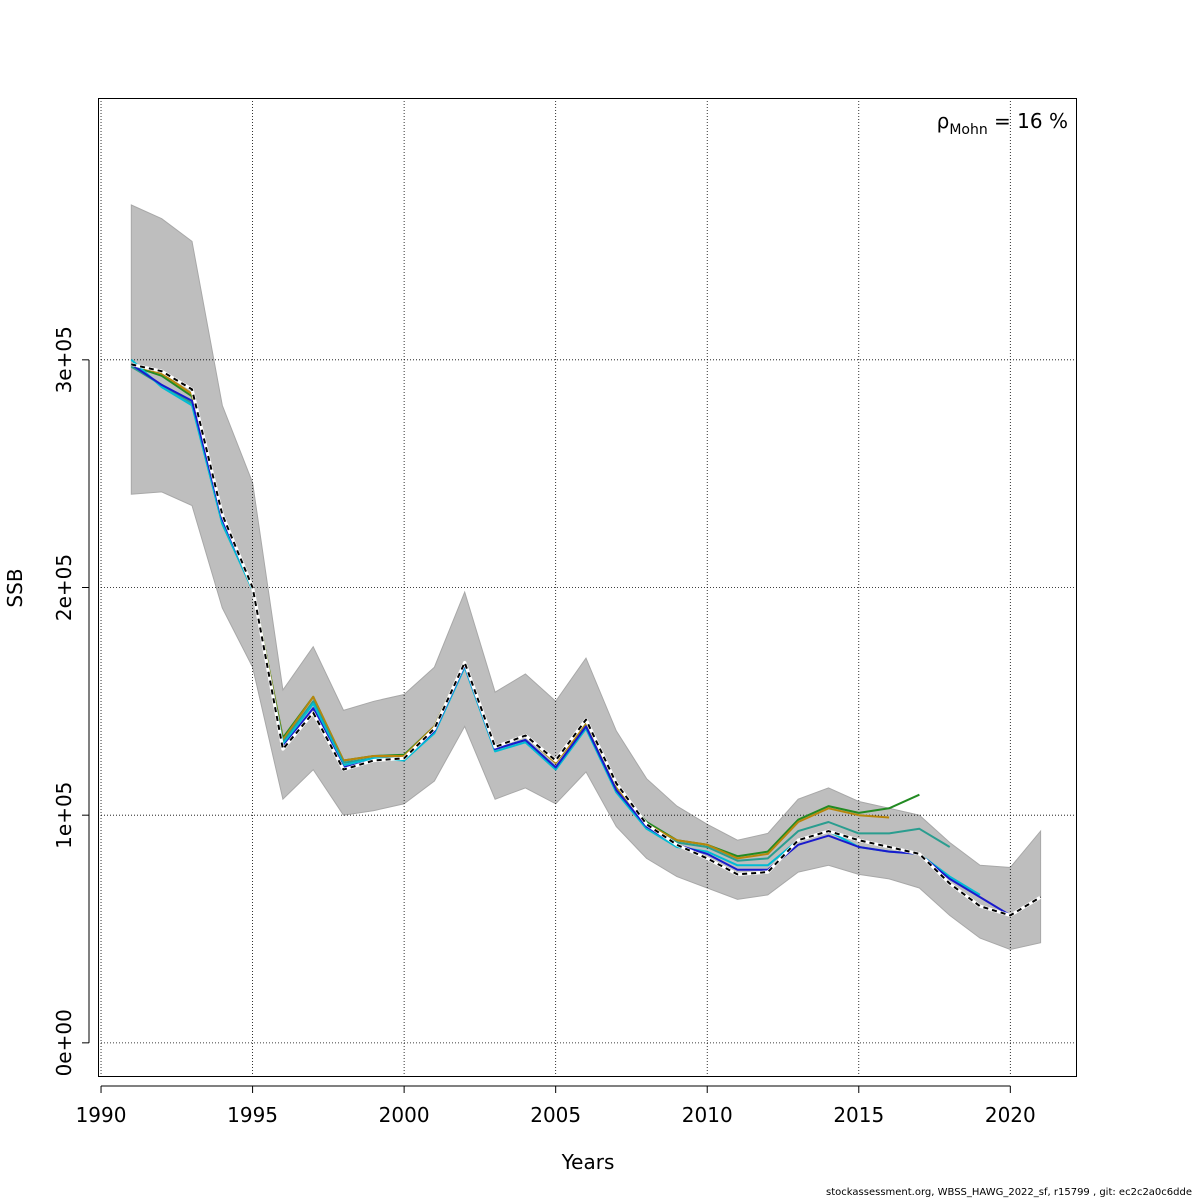  What do you see at coordinates (64, 359) in the screenshot?
I see `y-tick-label: 3e+05` at bounding box center [64, 359].